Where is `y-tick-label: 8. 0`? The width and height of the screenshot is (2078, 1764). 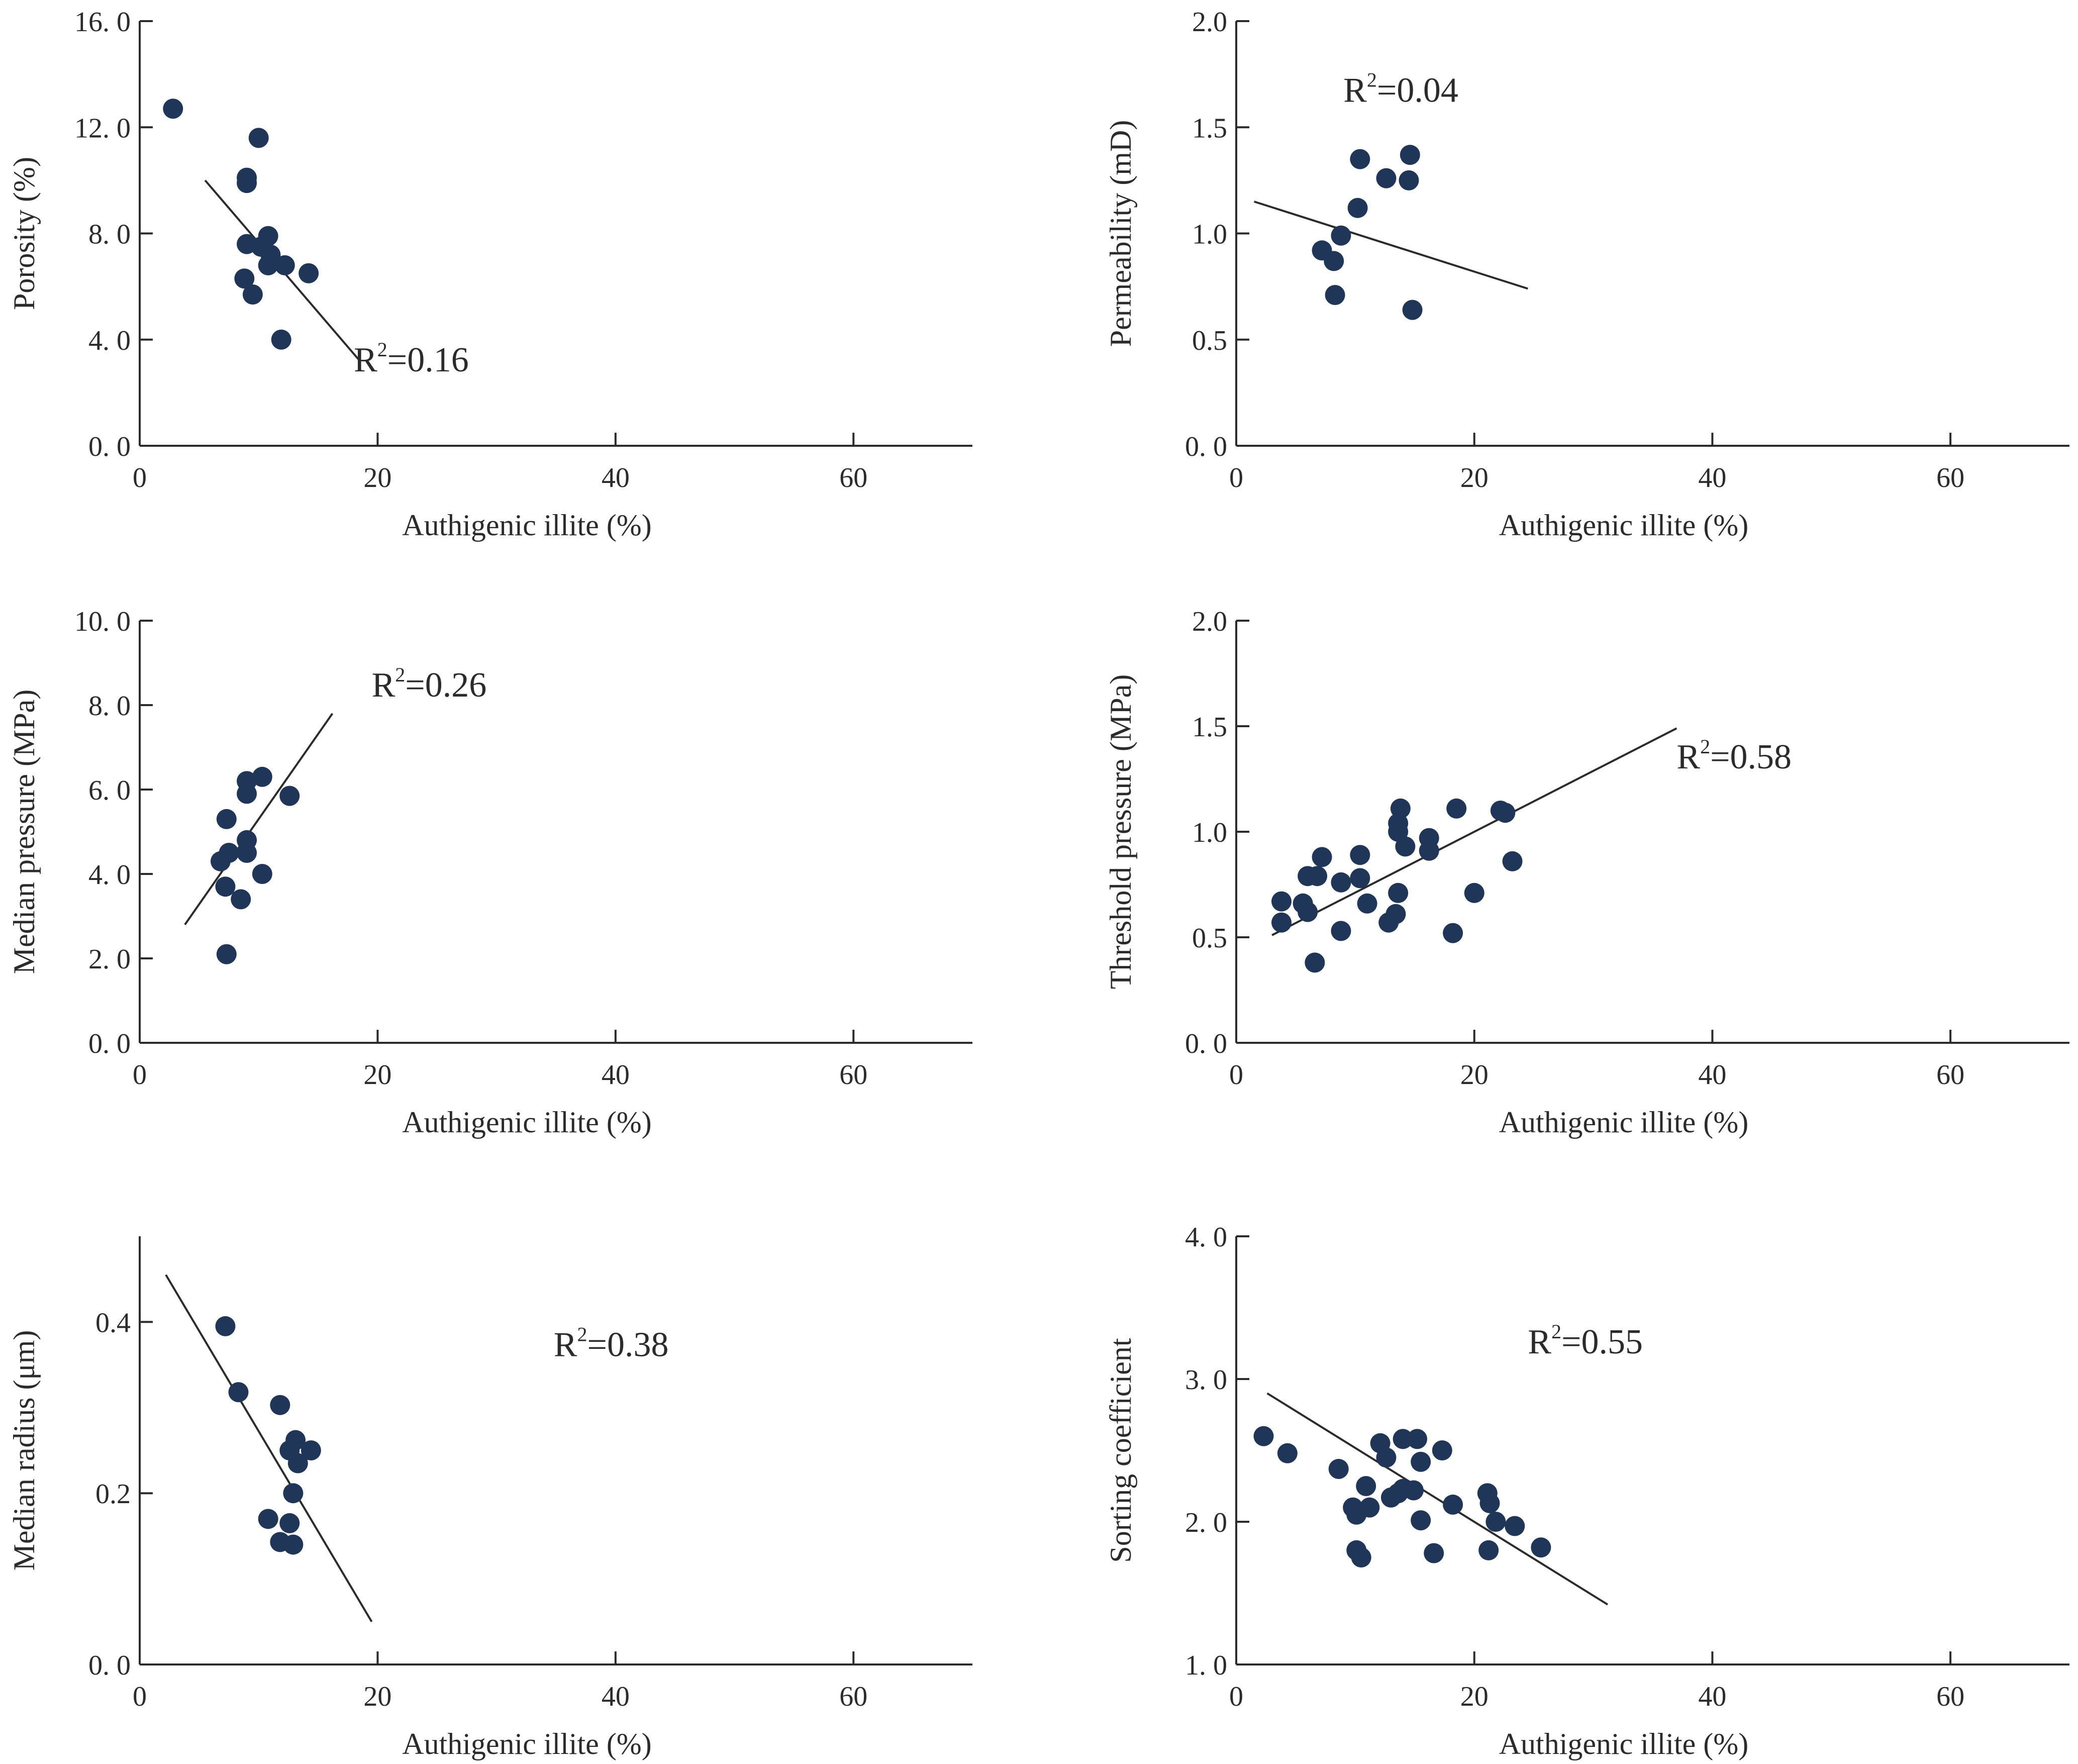 y-tick-label: 8. 0 is located at coordinates (110, 234).